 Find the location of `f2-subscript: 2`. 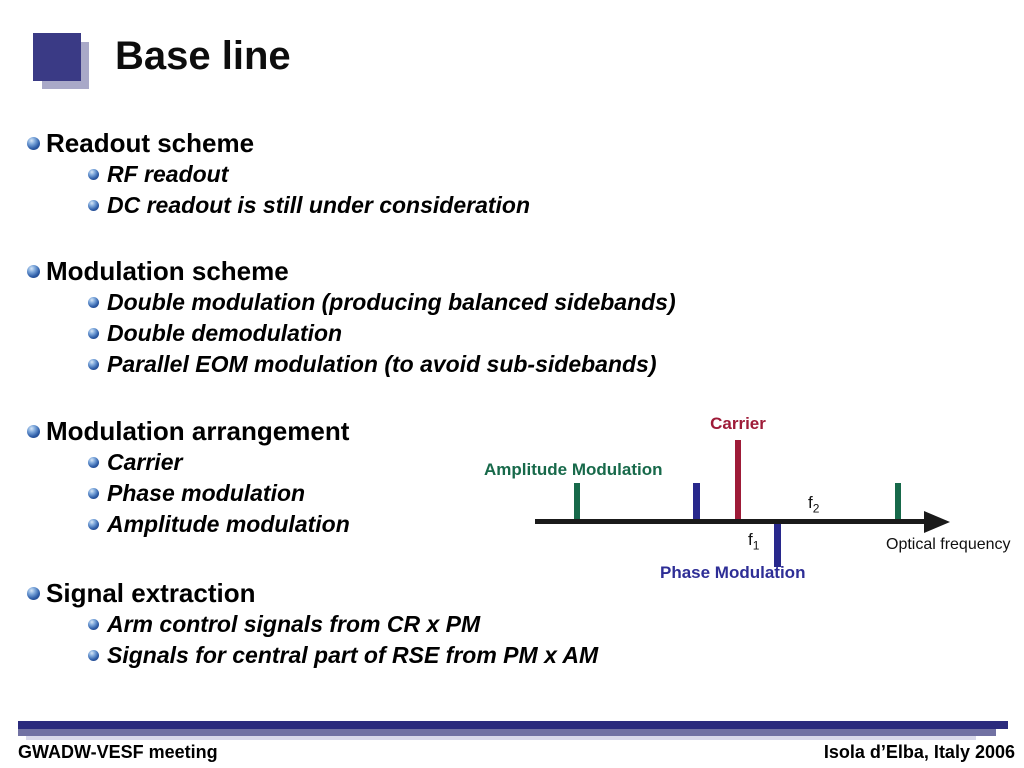

f2-subscript: 2 is located at coordinates (816, 508).